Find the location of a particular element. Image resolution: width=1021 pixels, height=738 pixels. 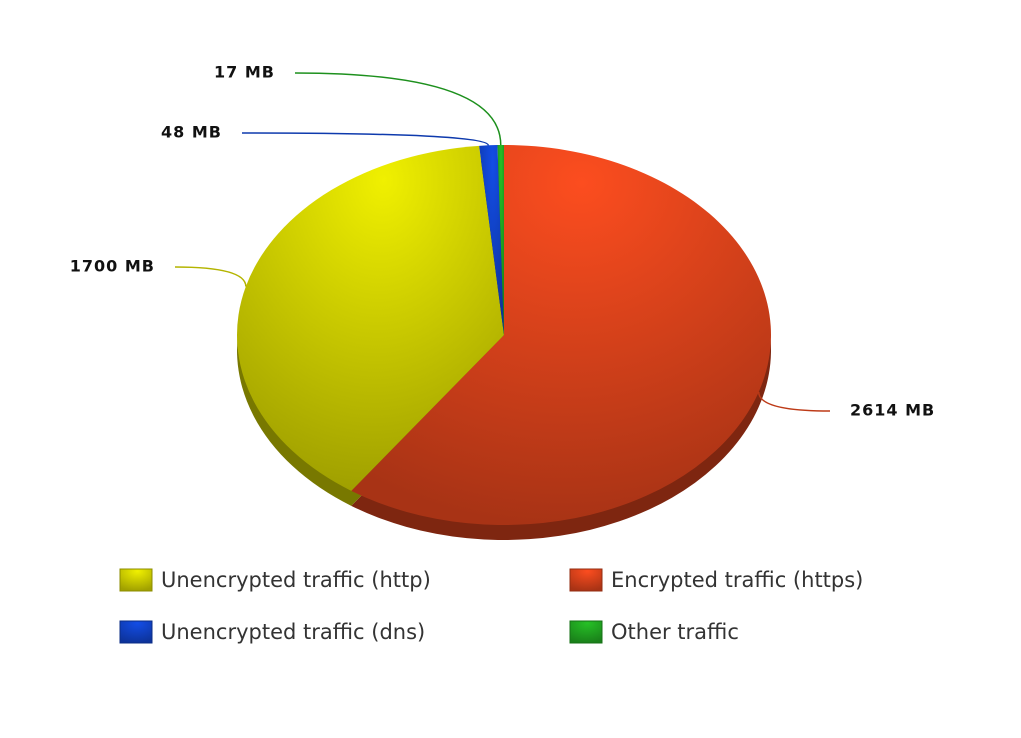

legend-label: Unencrypted traffic (dns) is located at coordinates (293, 632).